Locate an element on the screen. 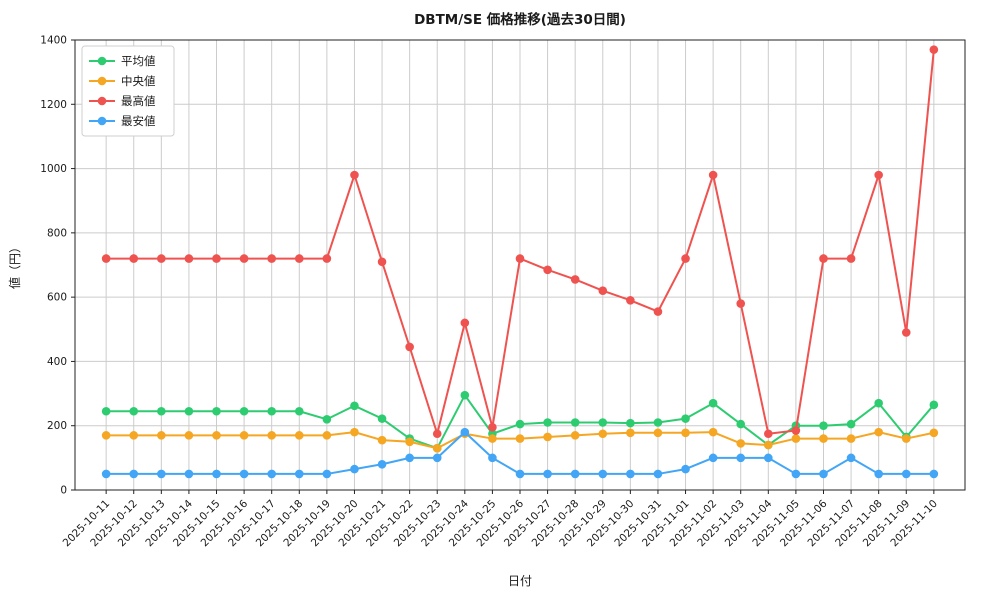 The image size is (1000, 600). series-min is located at coordinates (520, 453).